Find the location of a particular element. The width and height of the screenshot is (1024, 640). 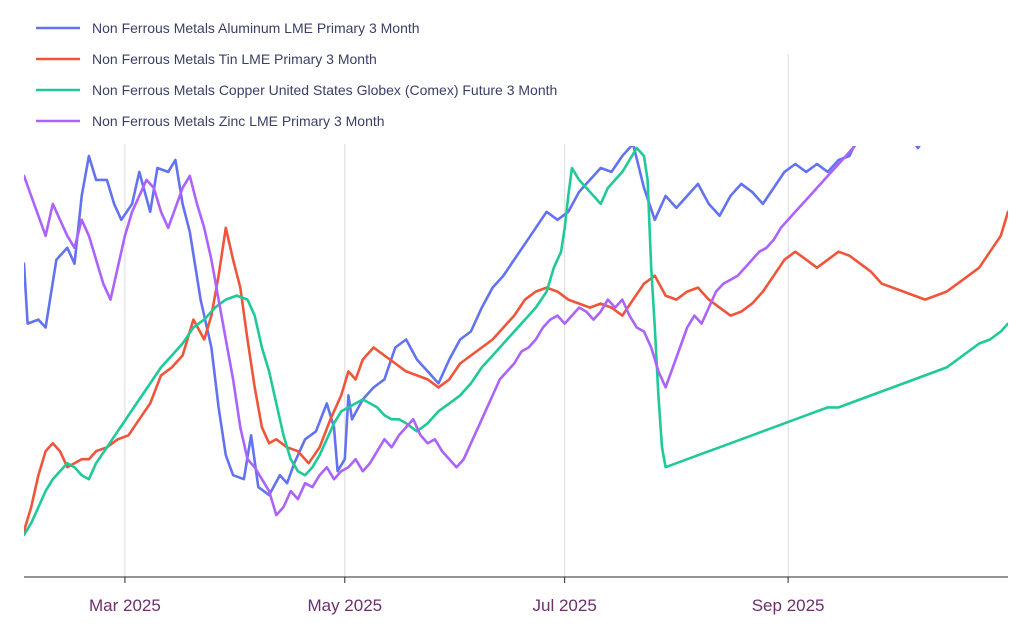

x-ticks: Mar 2025 May 2025 Jul 2025 Sep 2025 is located at coordinates (457, 596).